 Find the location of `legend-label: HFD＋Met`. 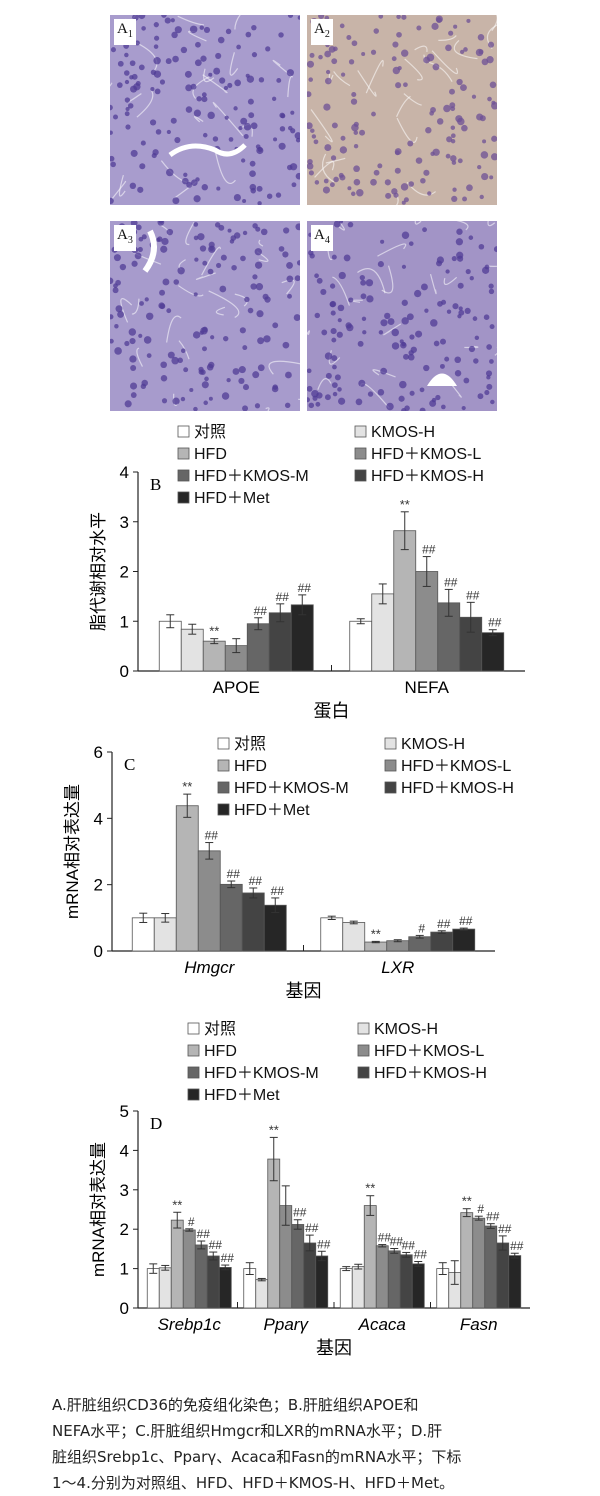

legend-label: HFD＋Met is located at coordinates (272, 810).